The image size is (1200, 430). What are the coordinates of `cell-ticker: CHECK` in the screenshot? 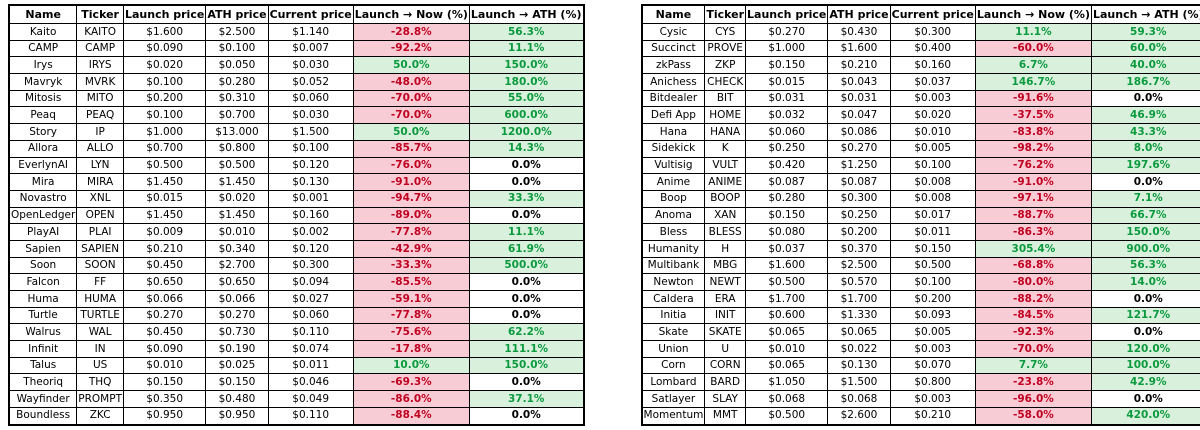 It's located at (725, 82).